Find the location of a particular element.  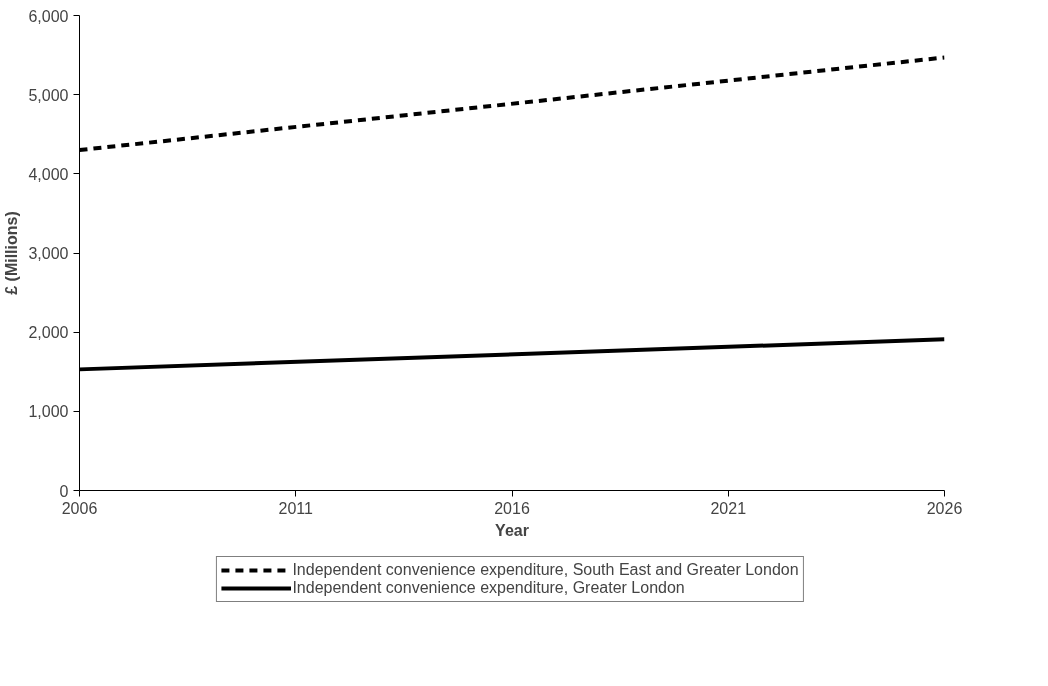

y-axis-title: £ (Millions) is located at coordinates (12, 253).